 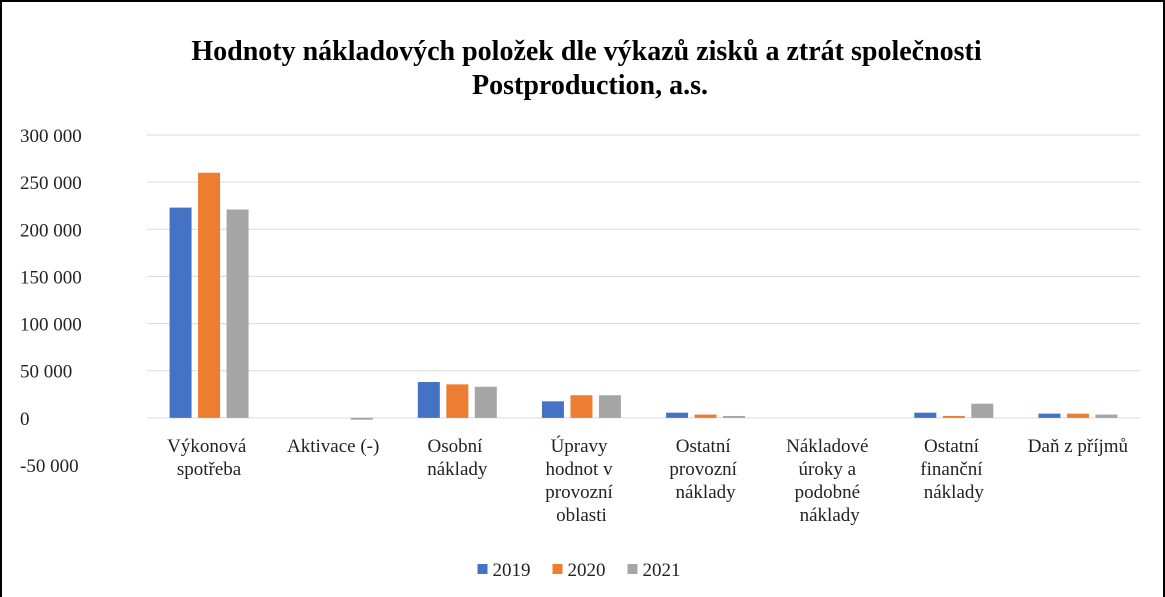 I want to click on x-tick-label: Osobní náklady, so click(x=457, y=458).